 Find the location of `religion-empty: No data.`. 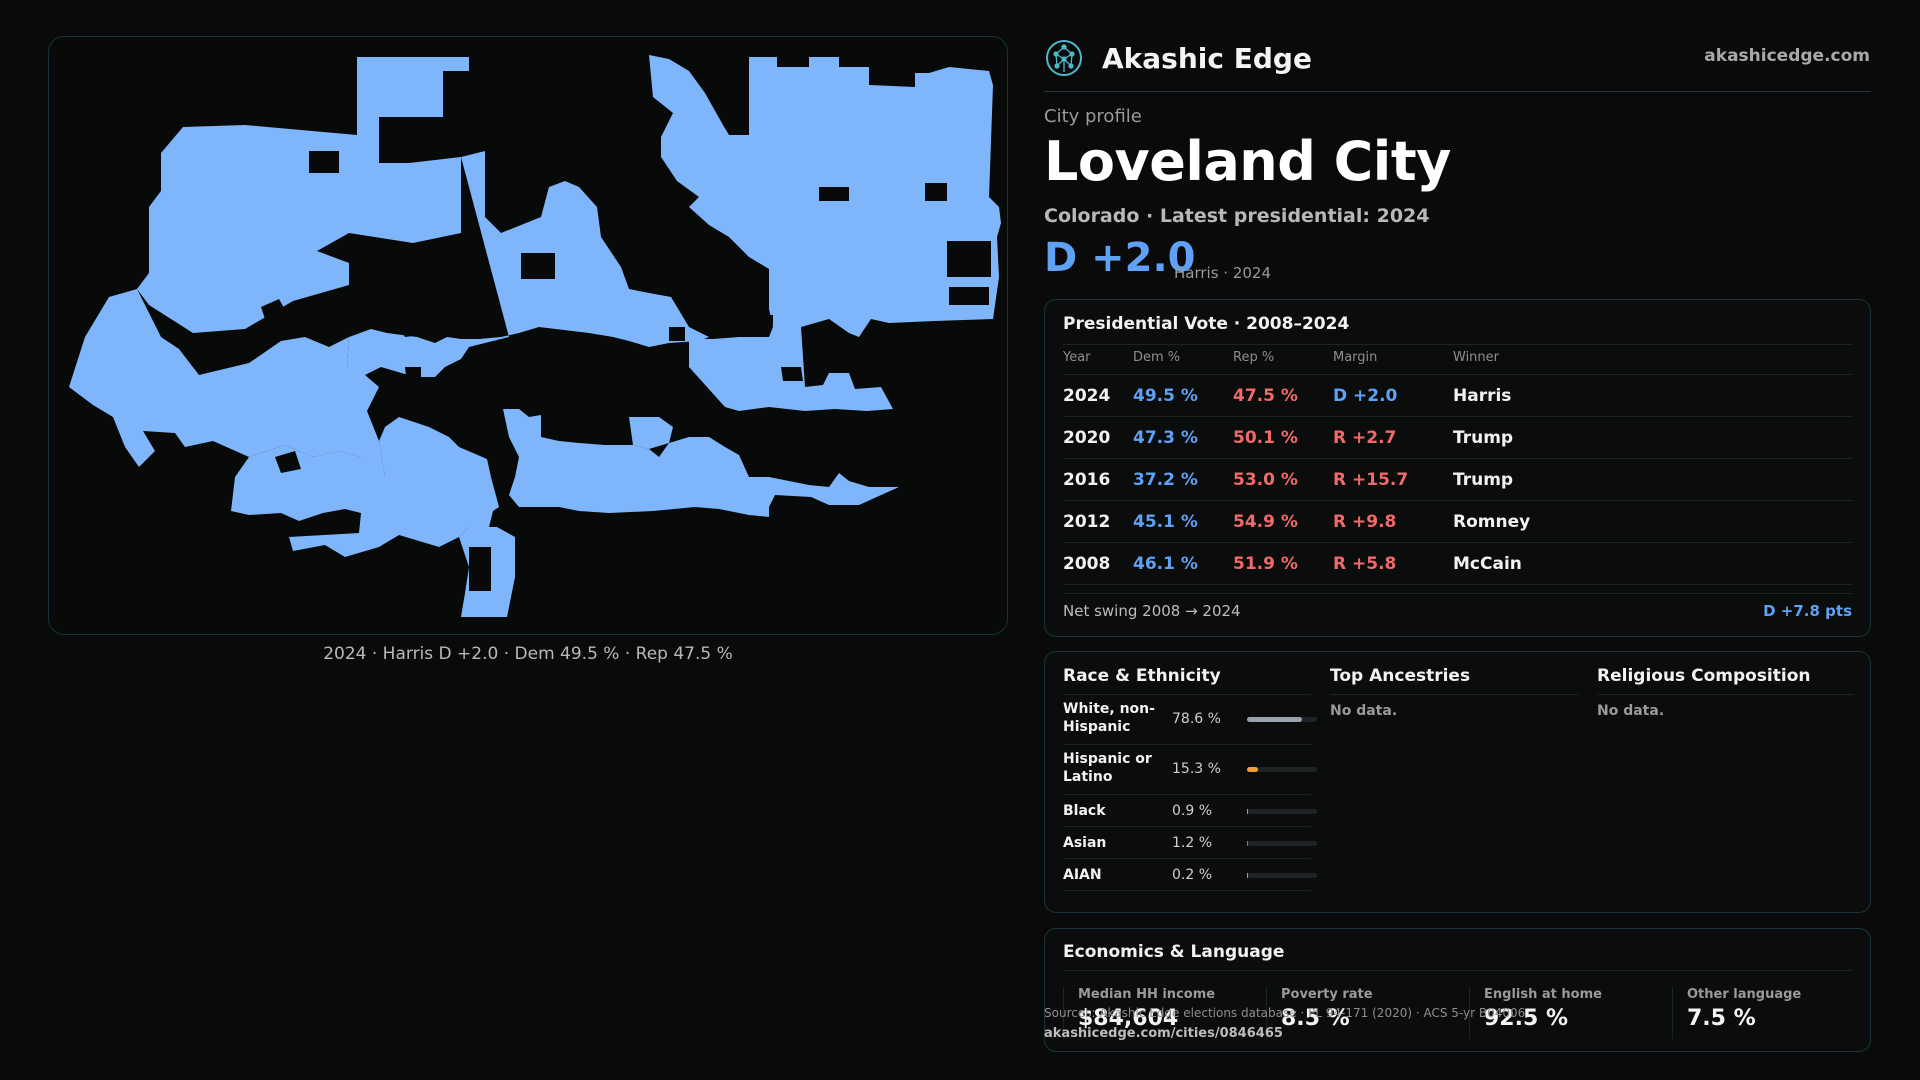

religion-empty: No data. is located at coordinates (1631, 711).